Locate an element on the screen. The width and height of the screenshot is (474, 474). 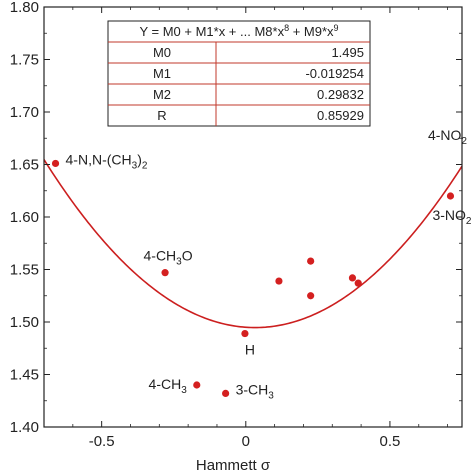
label-text: O is located at coordinates (187, 256).